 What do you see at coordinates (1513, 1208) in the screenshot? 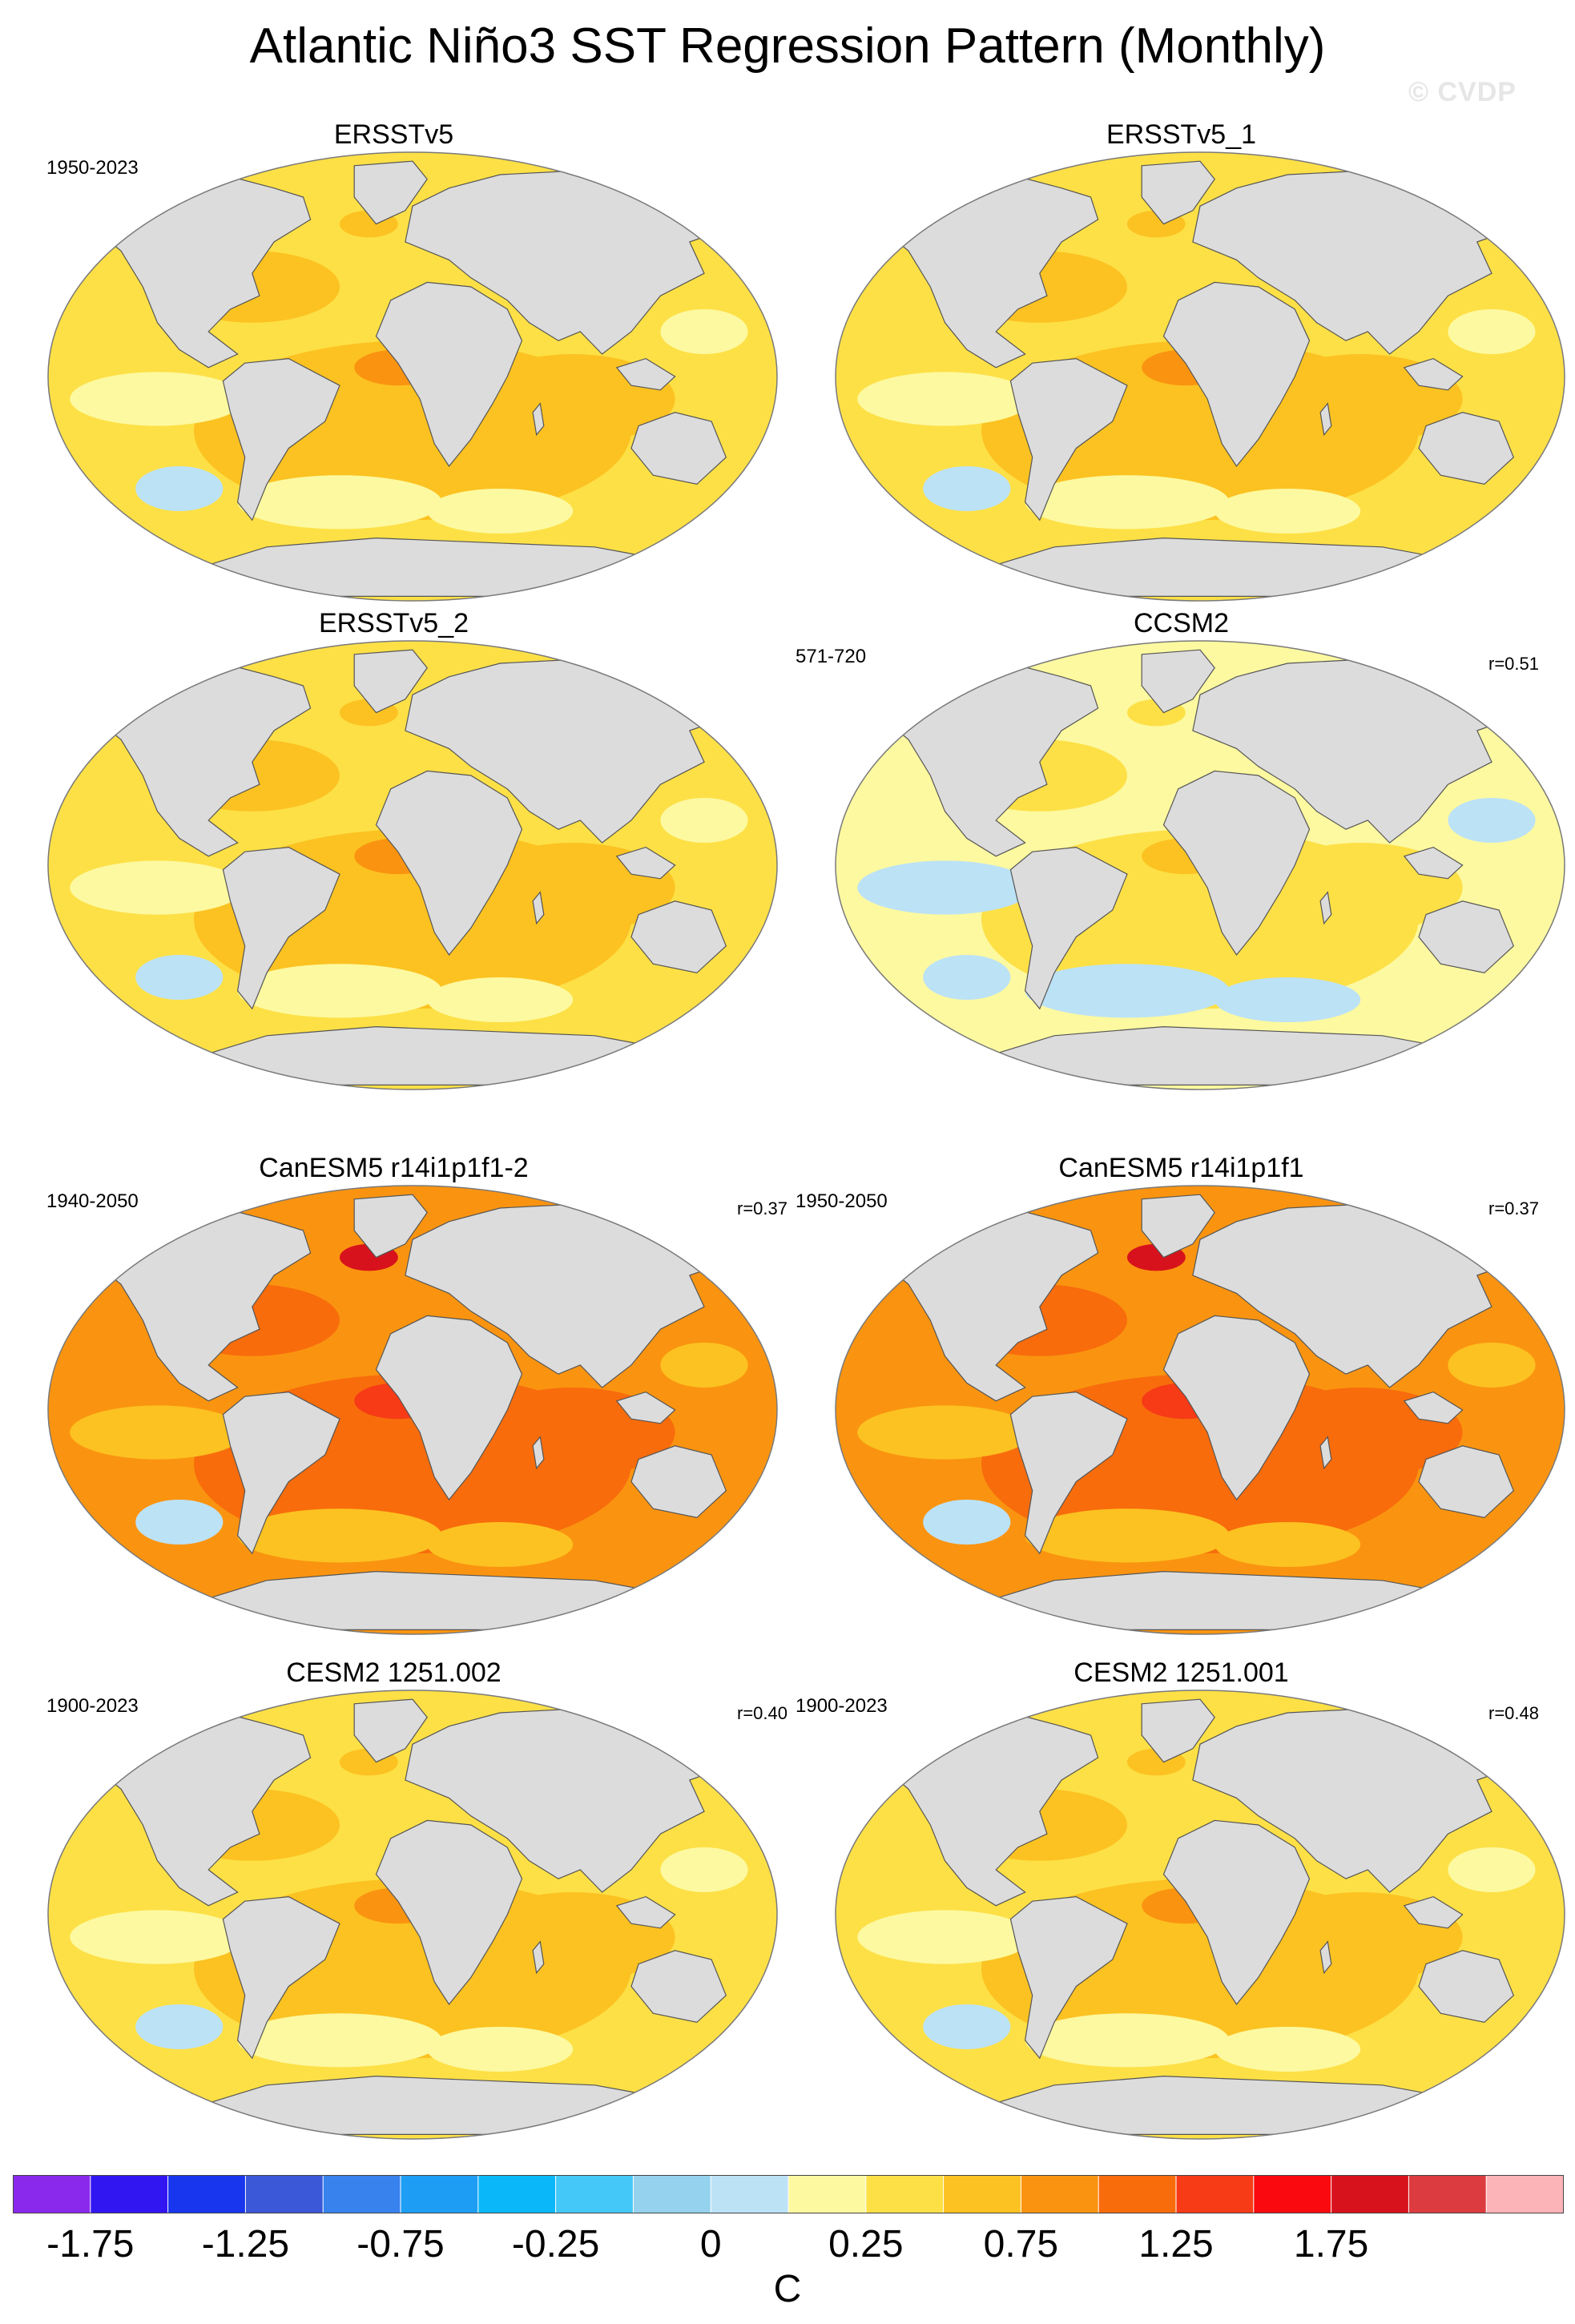
I see `panel-correlation: r=0.37` at bounding box center [1513, 1208].